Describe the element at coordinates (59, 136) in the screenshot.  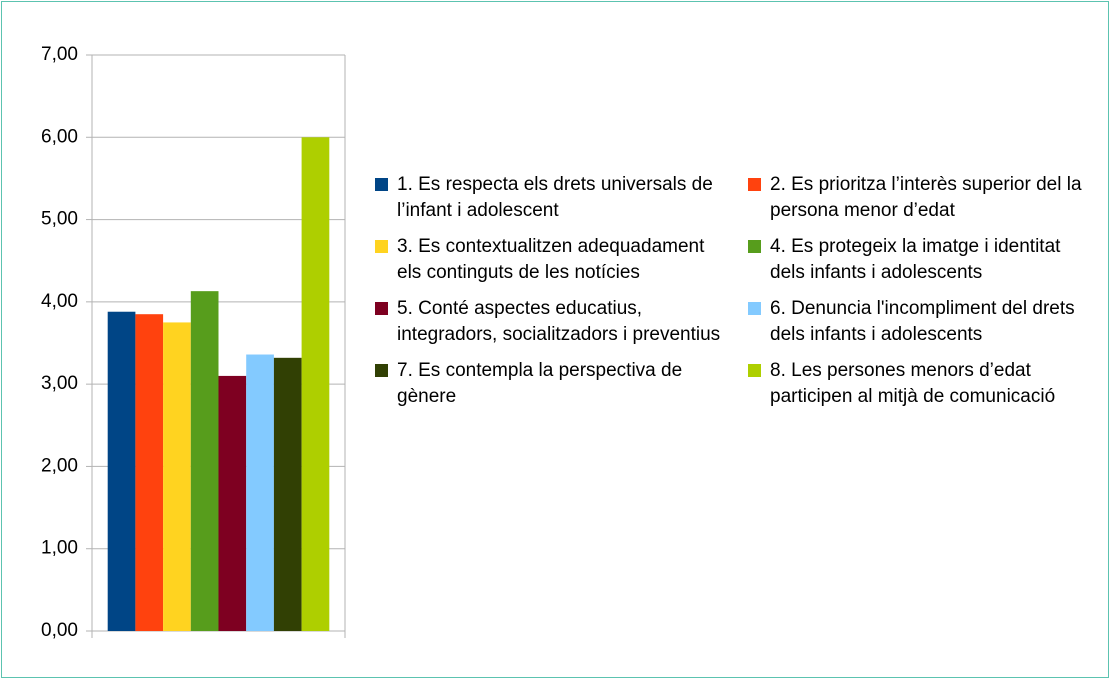
I see `y-tick-label: 6,00` at that location.